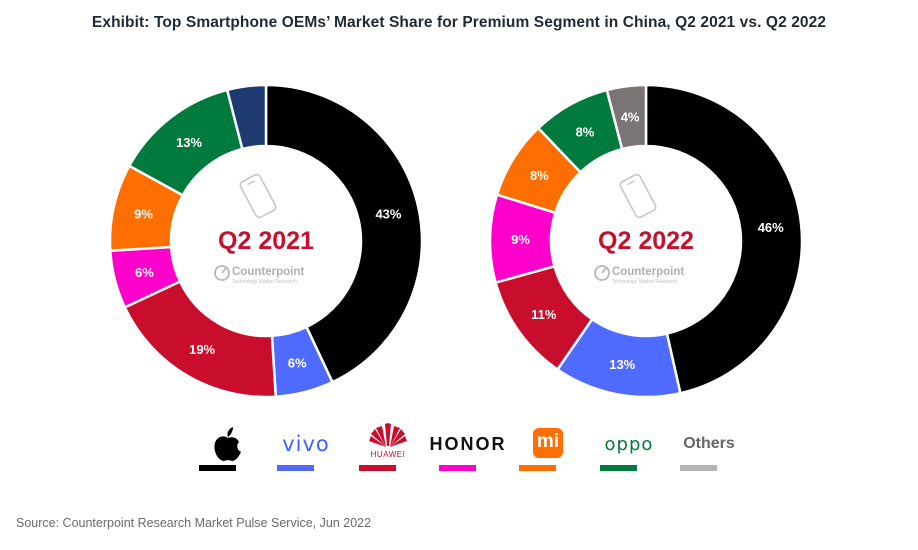 The height and width of the screenshot is (550, 918). I want to click on legend-swatch-huawei, so click(377, 468).